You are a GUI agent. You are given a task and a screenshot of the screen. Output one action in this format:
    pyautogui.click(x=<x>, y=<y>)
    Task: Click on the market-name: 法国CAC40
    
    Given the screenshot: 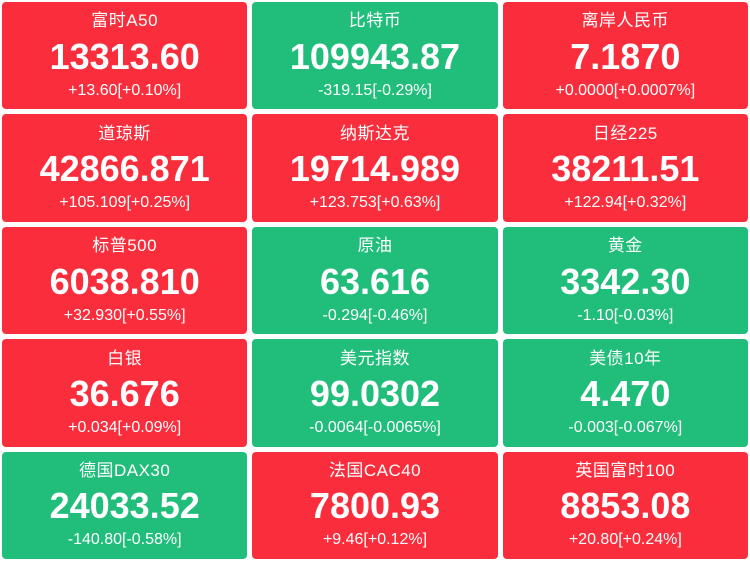 What is the action you would take?
    pyautogui.click(x=375, y=470)
    